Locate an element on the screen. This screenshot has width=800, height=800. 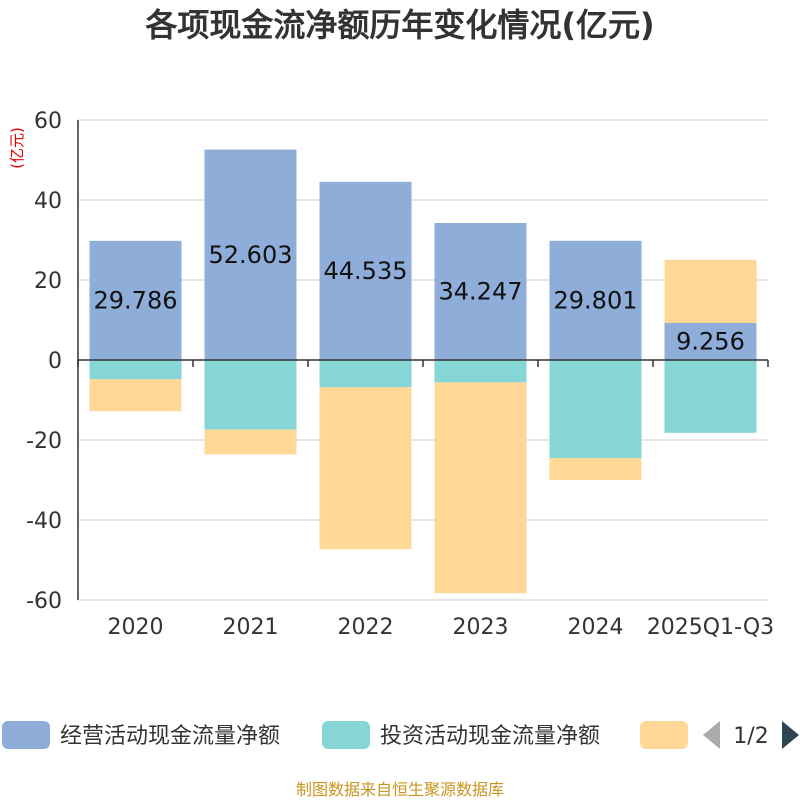
data-label: 29.801 is located at coordinates (596, 300).